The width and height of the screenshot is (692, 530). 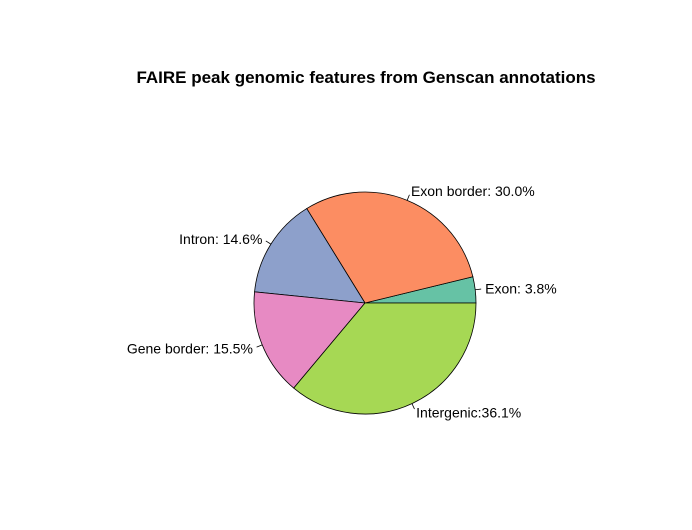 I want to click on pie-slice-gene-border, so click(x=309, y=340).